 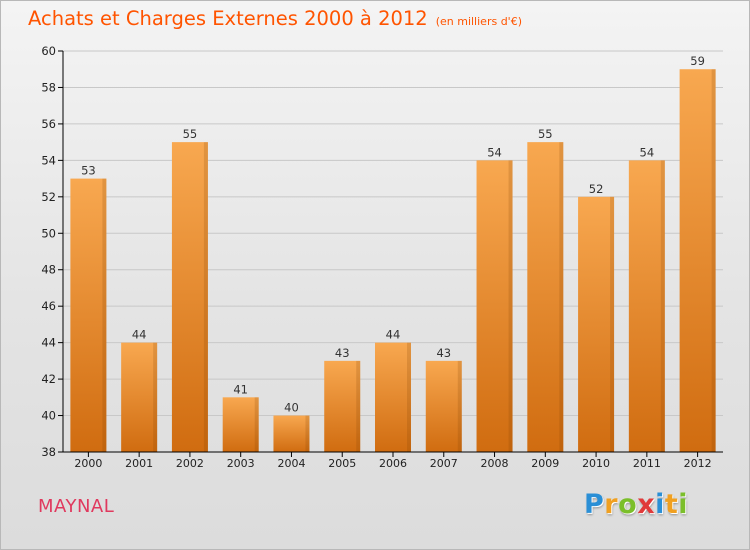 What do you see at coordinates (190, 463) in the screenshot?
I see `x-tick-label: 2002` at bounding box center [190, 463].